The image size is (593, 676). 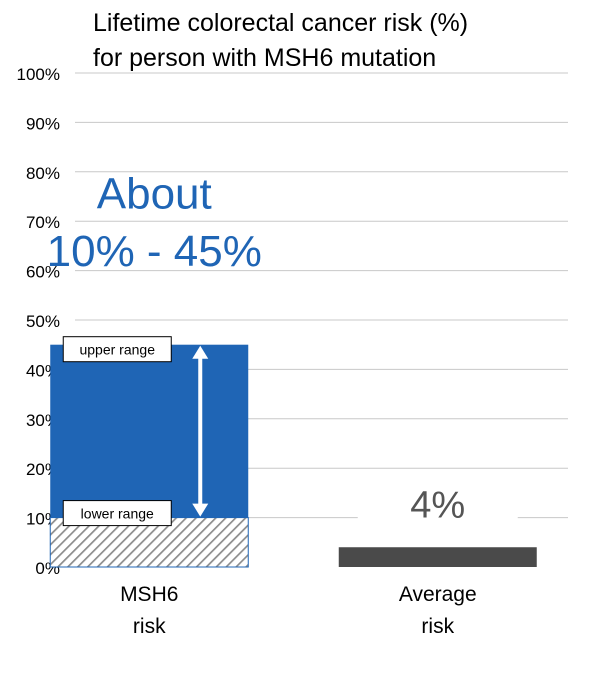 What do you see at coordinates (149, 431) in the screenshot?
I see `bar-upper-range` at bounding box center [149, 431].